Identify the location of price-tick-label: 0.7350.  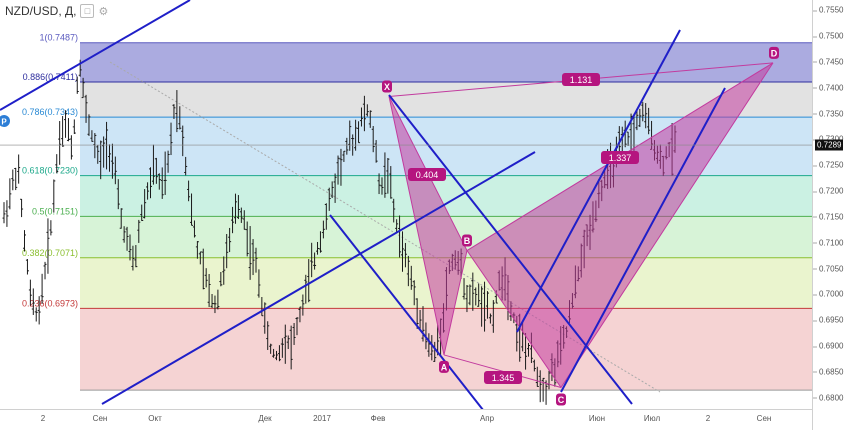
(828, 114).